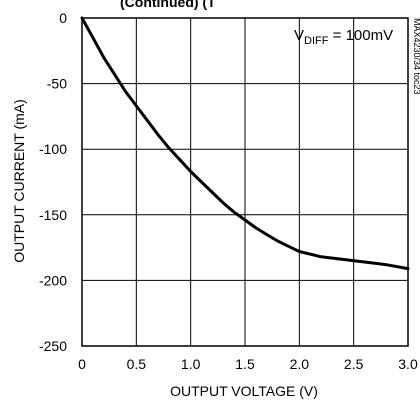 The height and width of the screenshot is (402, 420). What do you see at coordinates (360, 35) in the screenshot?
I see `vdiff-suffix: = 100mV` at bounding box center [360, 35].